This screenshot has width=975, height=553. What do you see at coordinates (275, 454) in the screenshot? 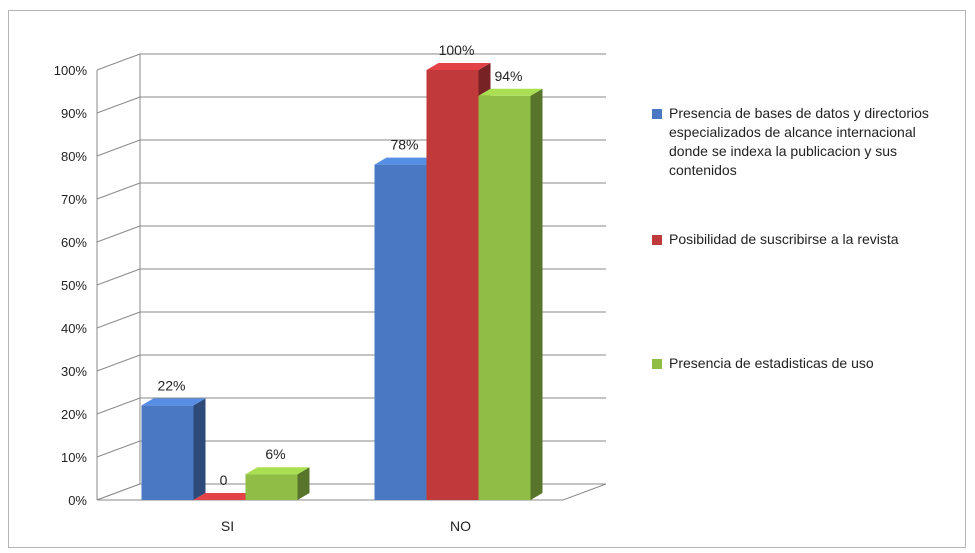
I see `data-label: 6%` at bounding box center [275, 454].